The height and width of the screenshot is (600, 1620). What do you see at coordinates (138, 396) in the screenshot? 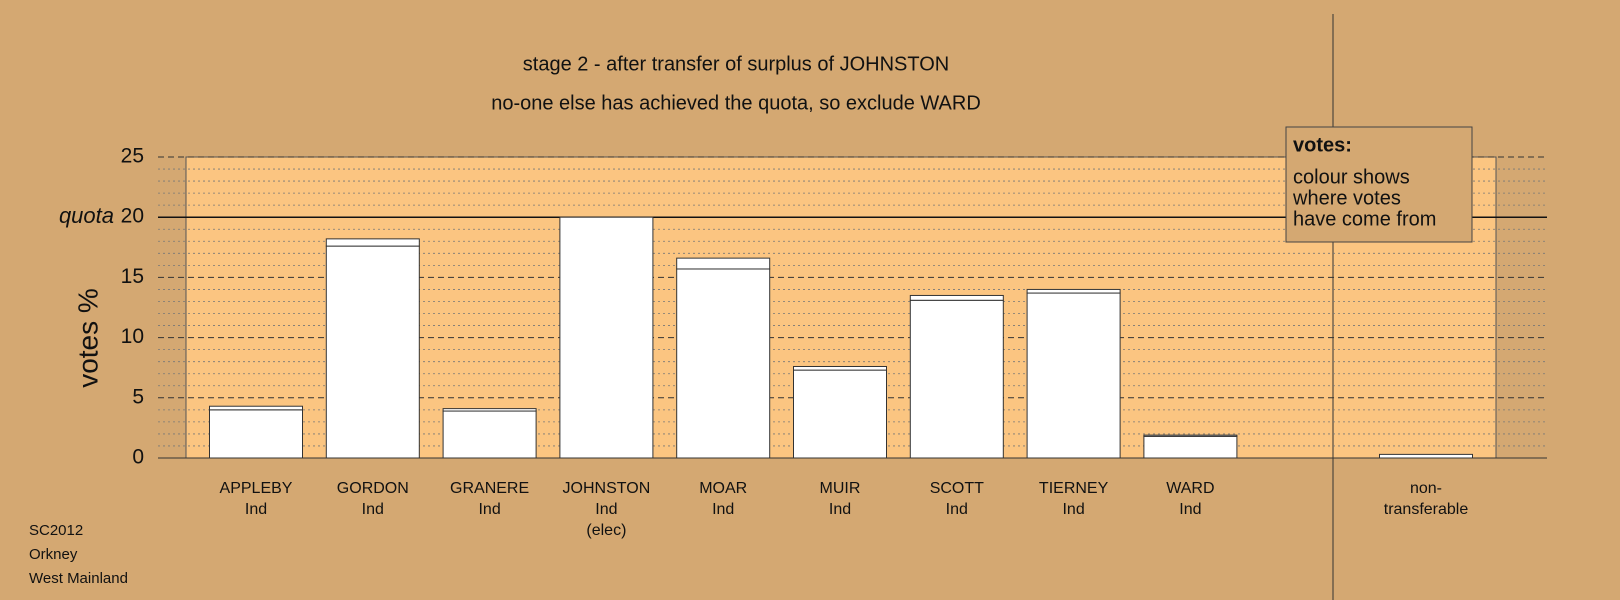
I see `y-tick-label: 5` at bounding box center [138, 396].